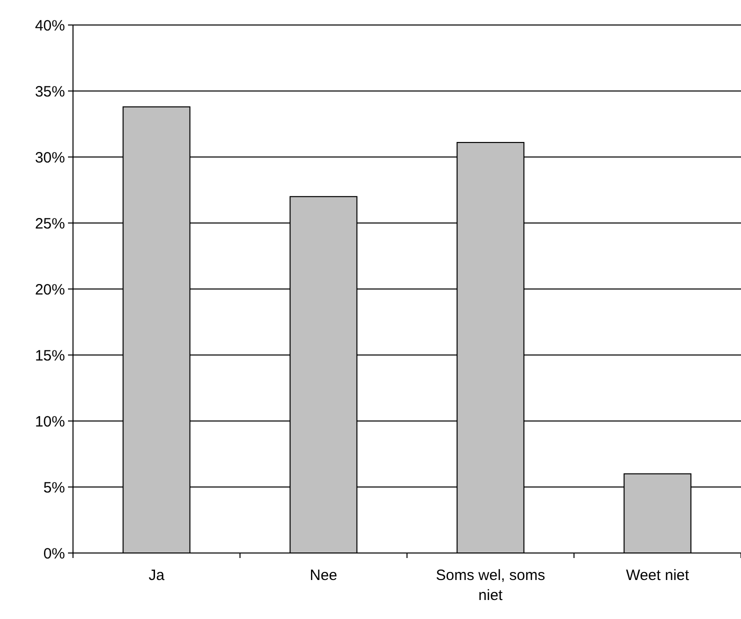  I want to click on x-tick-label: Nee, so click(324, 575).